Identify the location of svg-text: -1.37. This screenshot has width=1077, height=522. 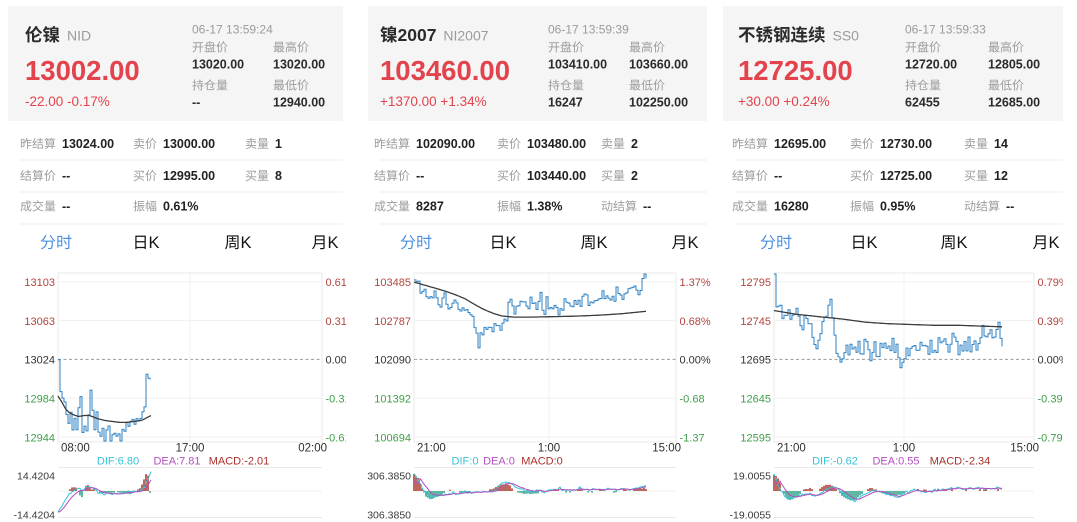
(692, 438).